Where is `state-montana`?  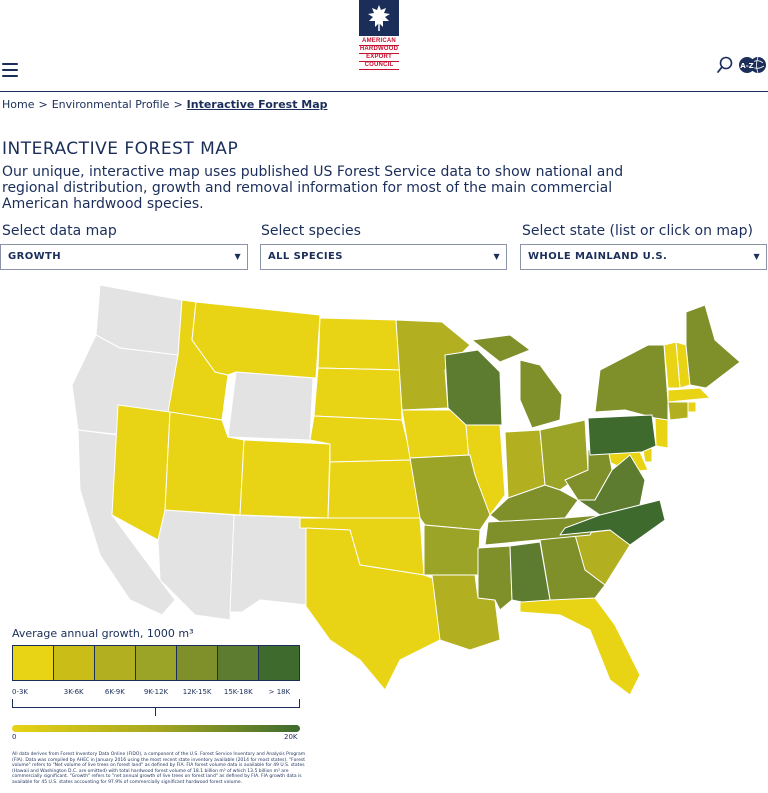
state-montana is located at coordinates (256, 340).